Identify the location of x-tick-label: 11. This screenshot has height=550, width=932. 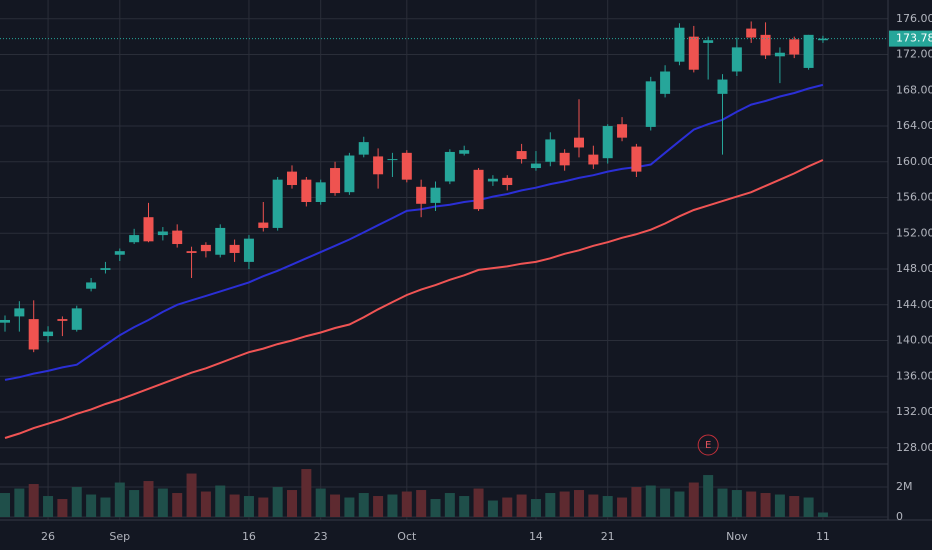
(823, 536).